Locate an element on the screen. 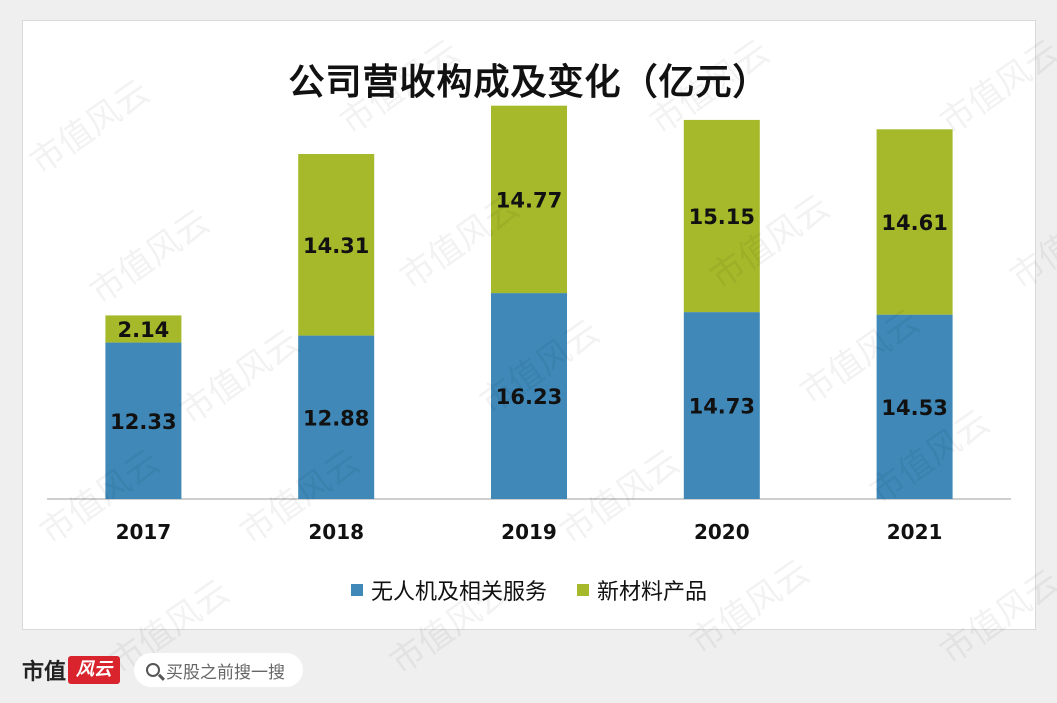 The height and width of the screenshot is (703, 1057). data-label-2020-series-1: 15.15 is located at coordinates (722, 217).